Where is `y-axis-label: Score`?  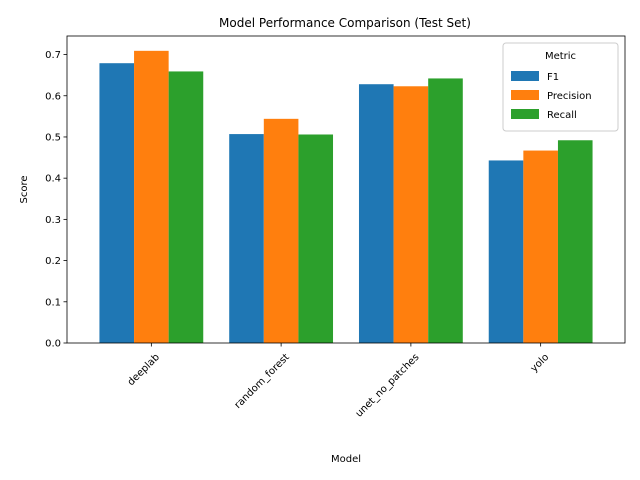 y-axis-label: Score is located at coordinates (24, 189).